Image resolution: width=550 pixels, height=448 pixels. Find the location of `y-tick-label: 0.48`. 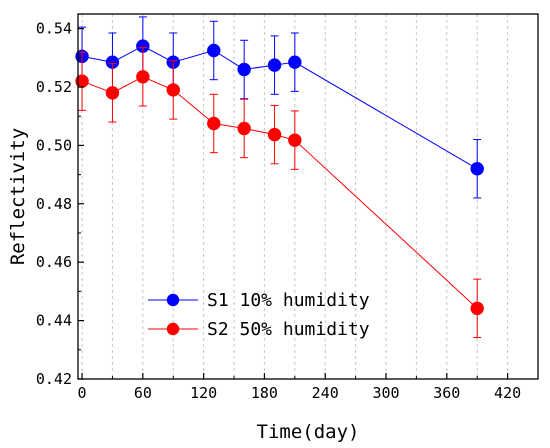

y-tick-label: 0.48 is located at coordinates (54, 204).